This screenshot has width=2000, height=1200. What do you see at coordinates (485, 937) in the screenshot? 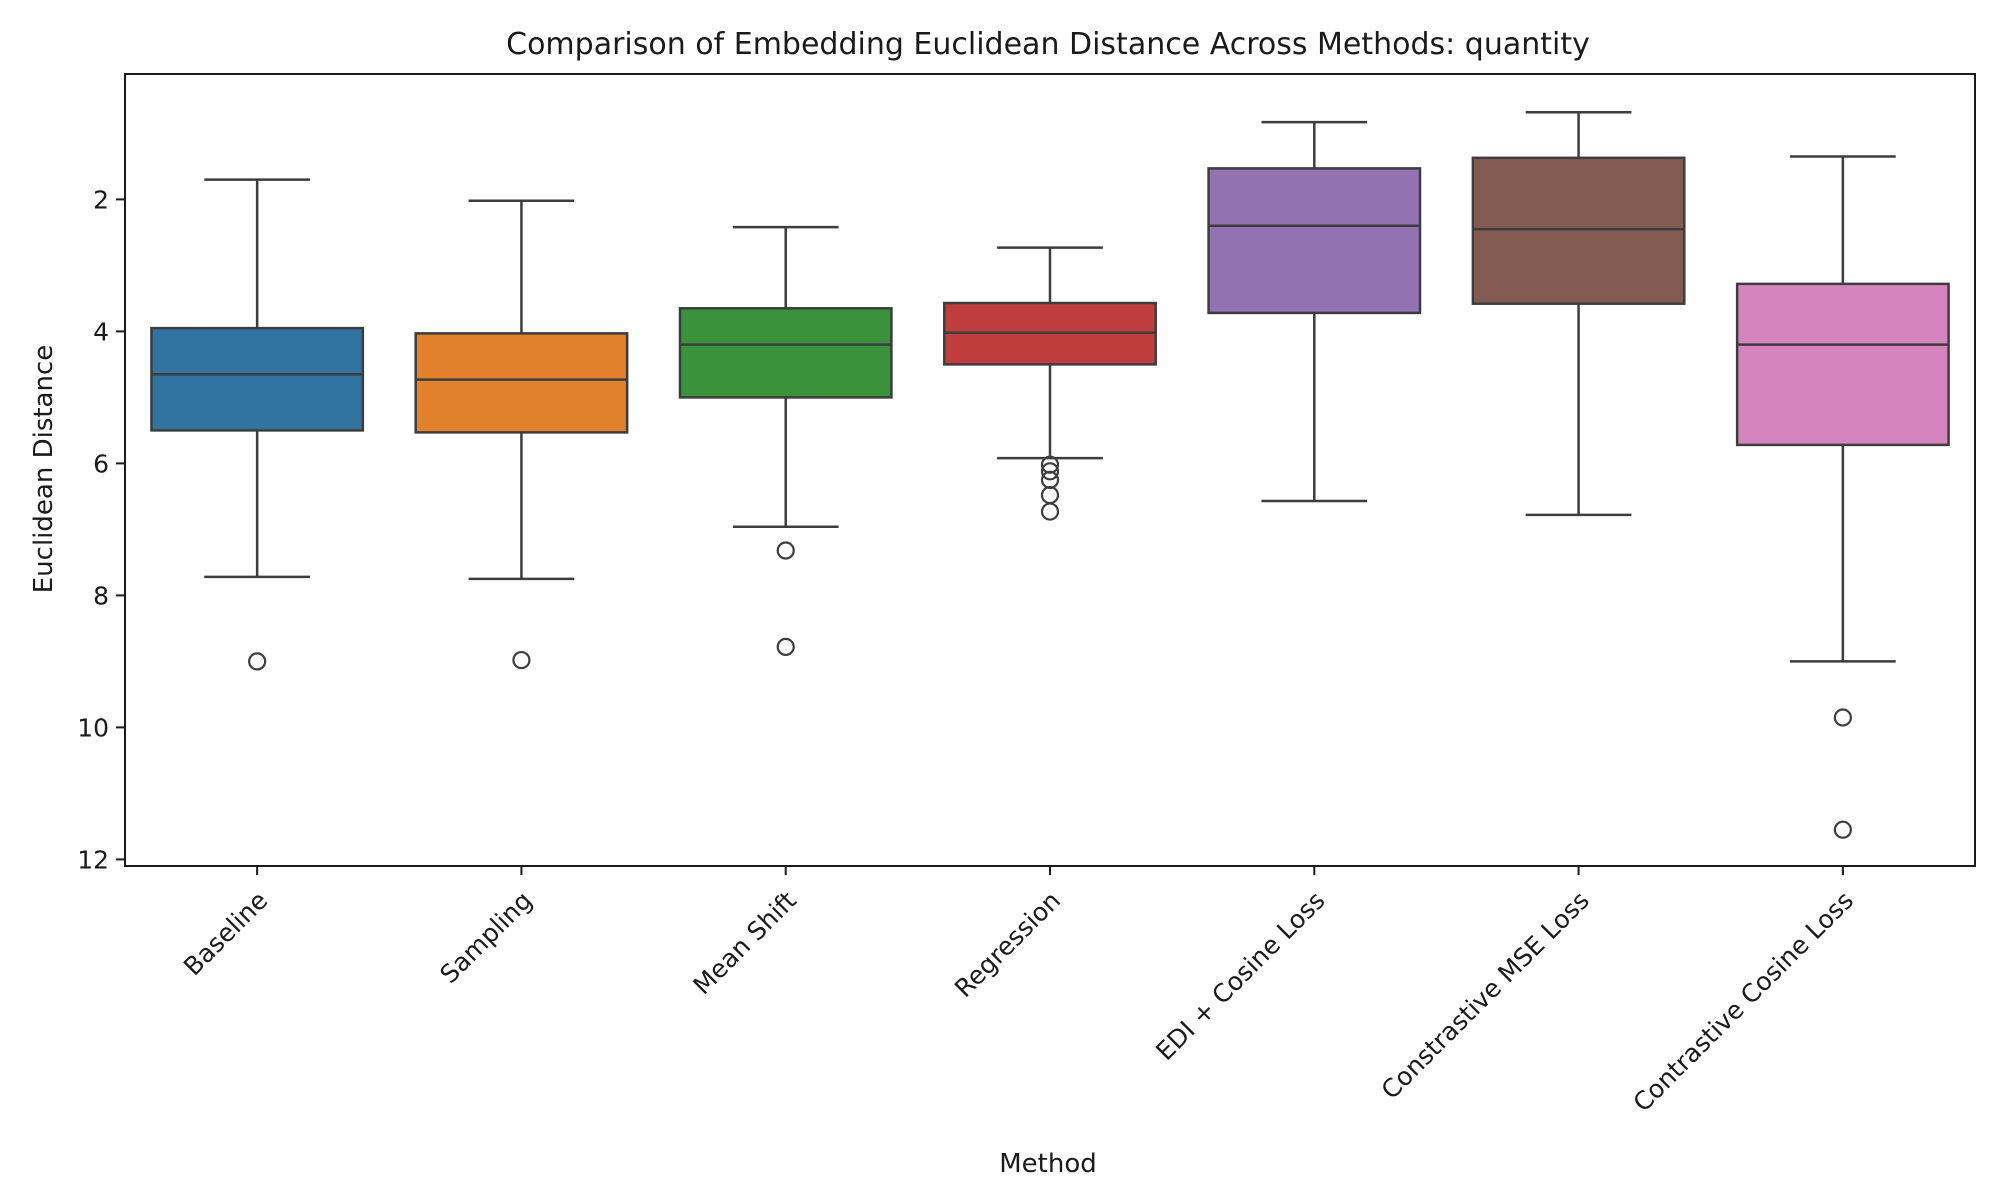
I see `x-tick-label-1: Sampling` at bounding box center [485, 937].